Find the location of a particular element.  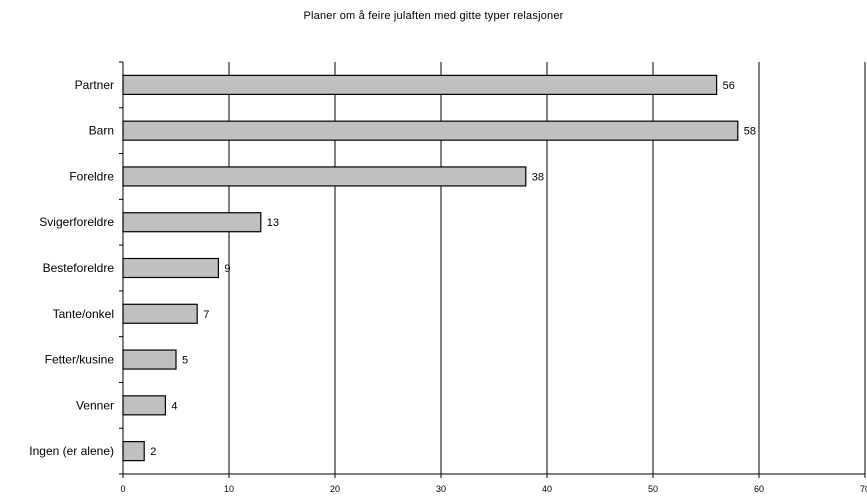

x-tick-label: 20 is located at coordinates (335, 489).